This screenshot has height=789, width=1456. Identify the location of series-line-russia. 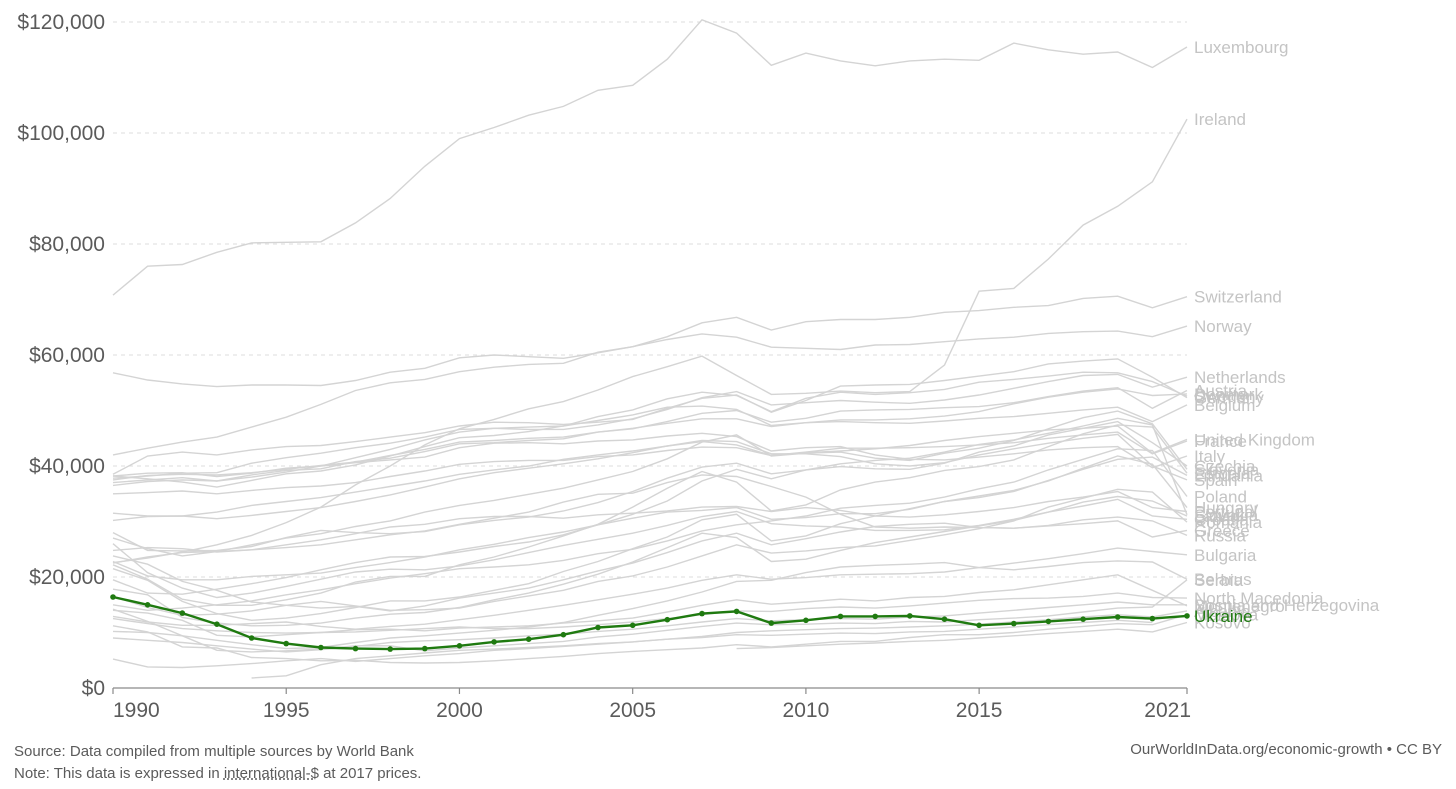
(650, 564).